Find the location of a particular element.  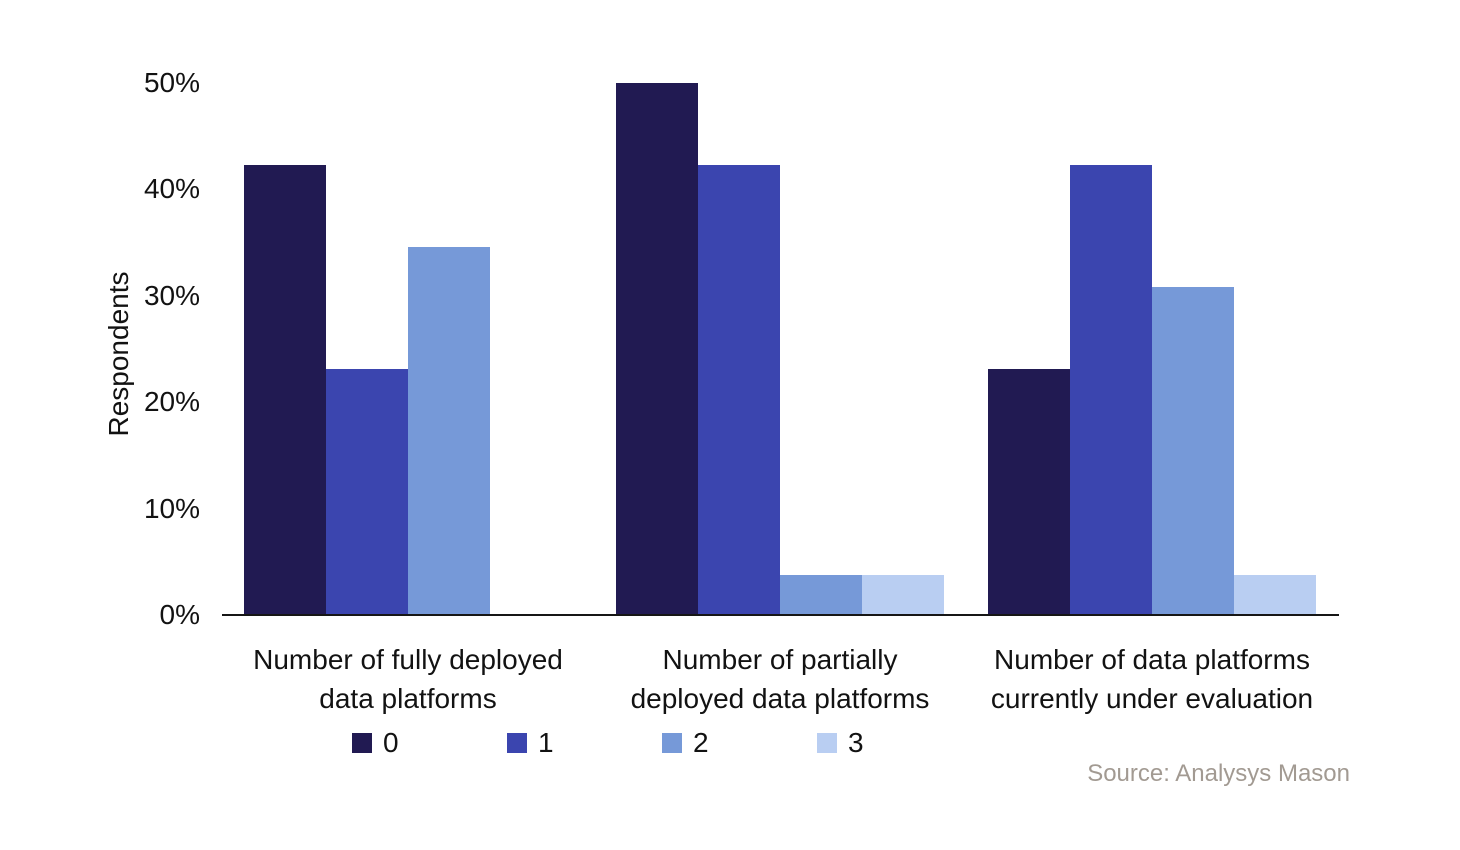

y-tick-label: 30% is located at coordinates (171, 295).